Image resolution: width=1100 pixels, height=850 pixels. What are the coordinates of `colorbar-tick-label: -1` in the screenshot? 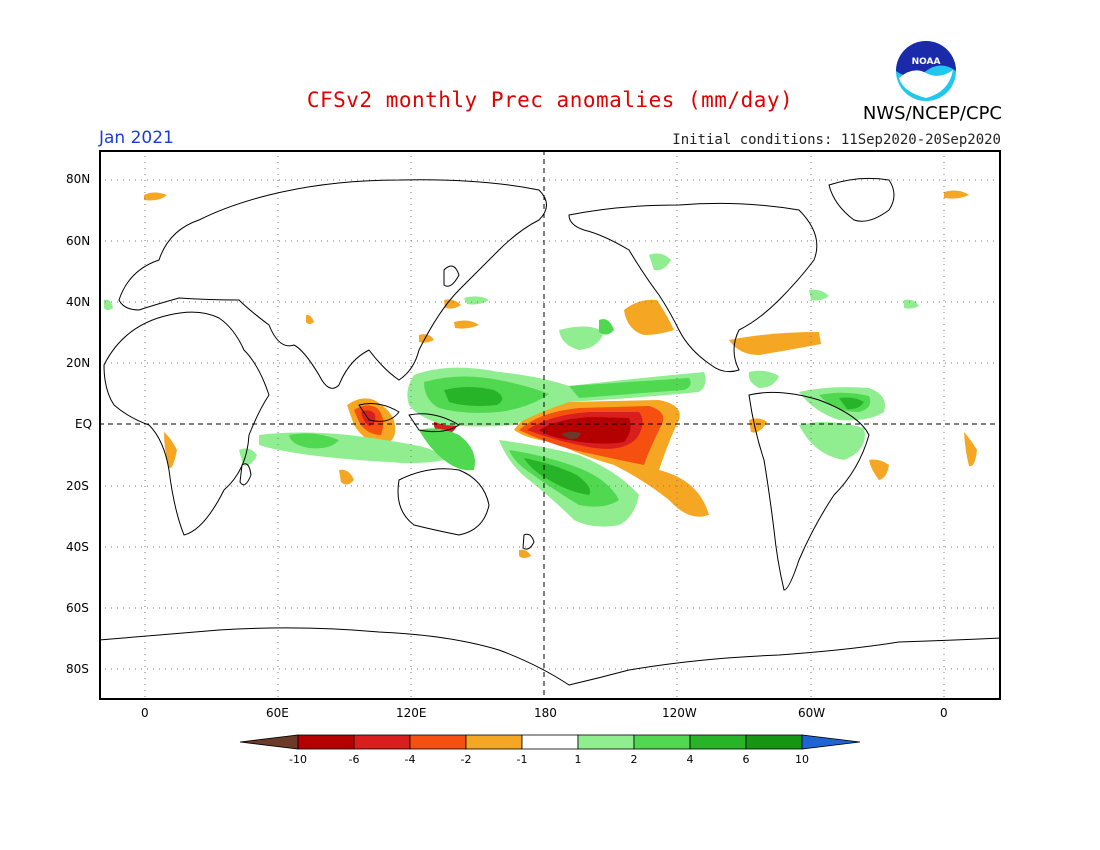 It's located at (522, 759).